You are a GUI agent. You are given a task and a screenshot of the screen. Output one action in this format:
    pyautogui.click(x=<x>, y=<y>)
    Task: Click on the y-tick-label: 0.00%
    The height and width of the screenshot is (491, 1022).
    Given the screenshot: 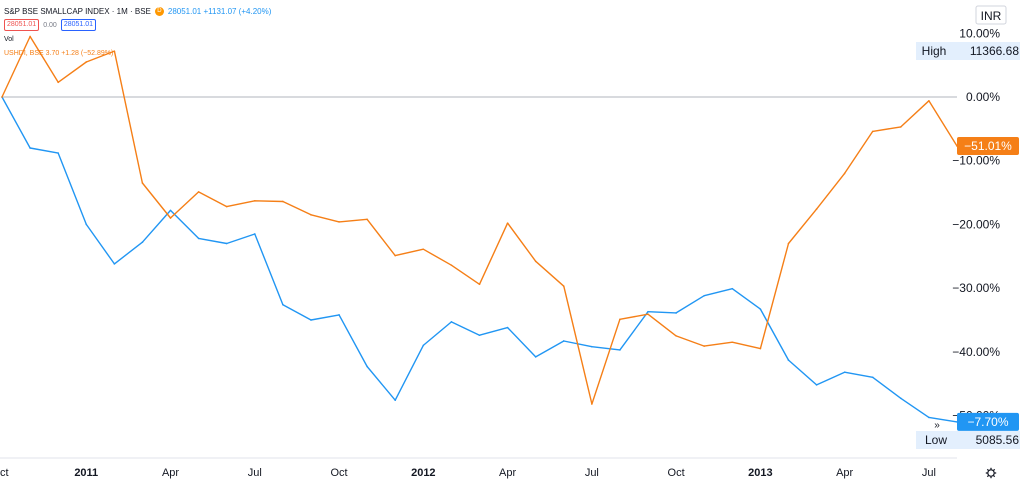 What is the action you would take?
    pyautogui.click(x=983, y=97)
    